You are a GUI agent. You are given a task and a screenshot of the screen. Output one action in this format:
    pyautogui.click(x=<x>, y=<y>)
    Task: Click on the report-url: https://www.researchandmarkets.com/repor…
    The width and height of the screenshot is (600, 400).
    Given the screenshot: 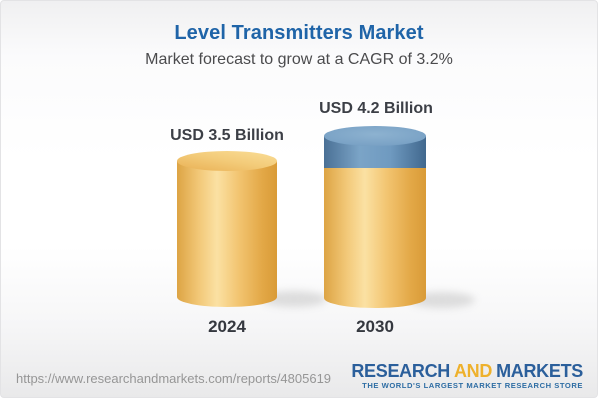 What is the action you would take?
    pyautogui.click(x=174, y=378)
    